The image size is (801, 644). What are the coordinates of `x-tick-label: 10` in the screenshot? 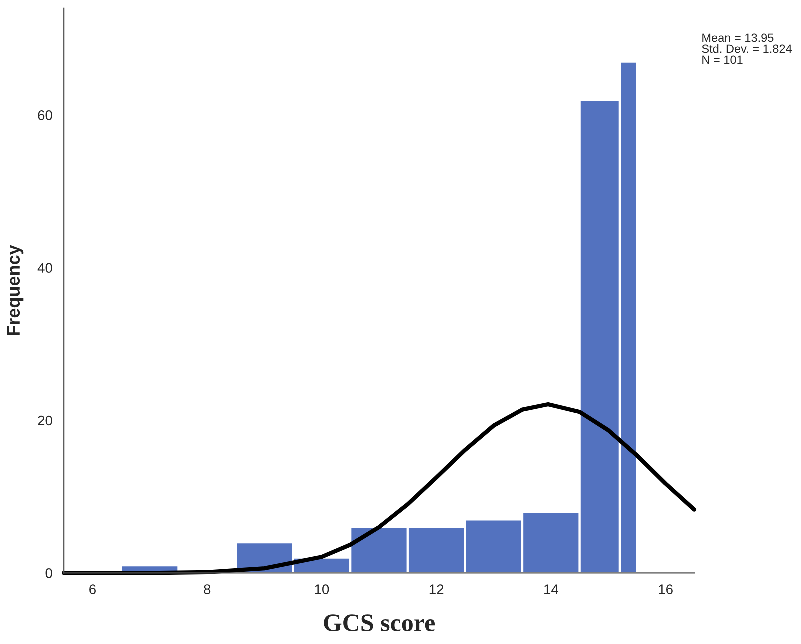 It's located at (322, 589).